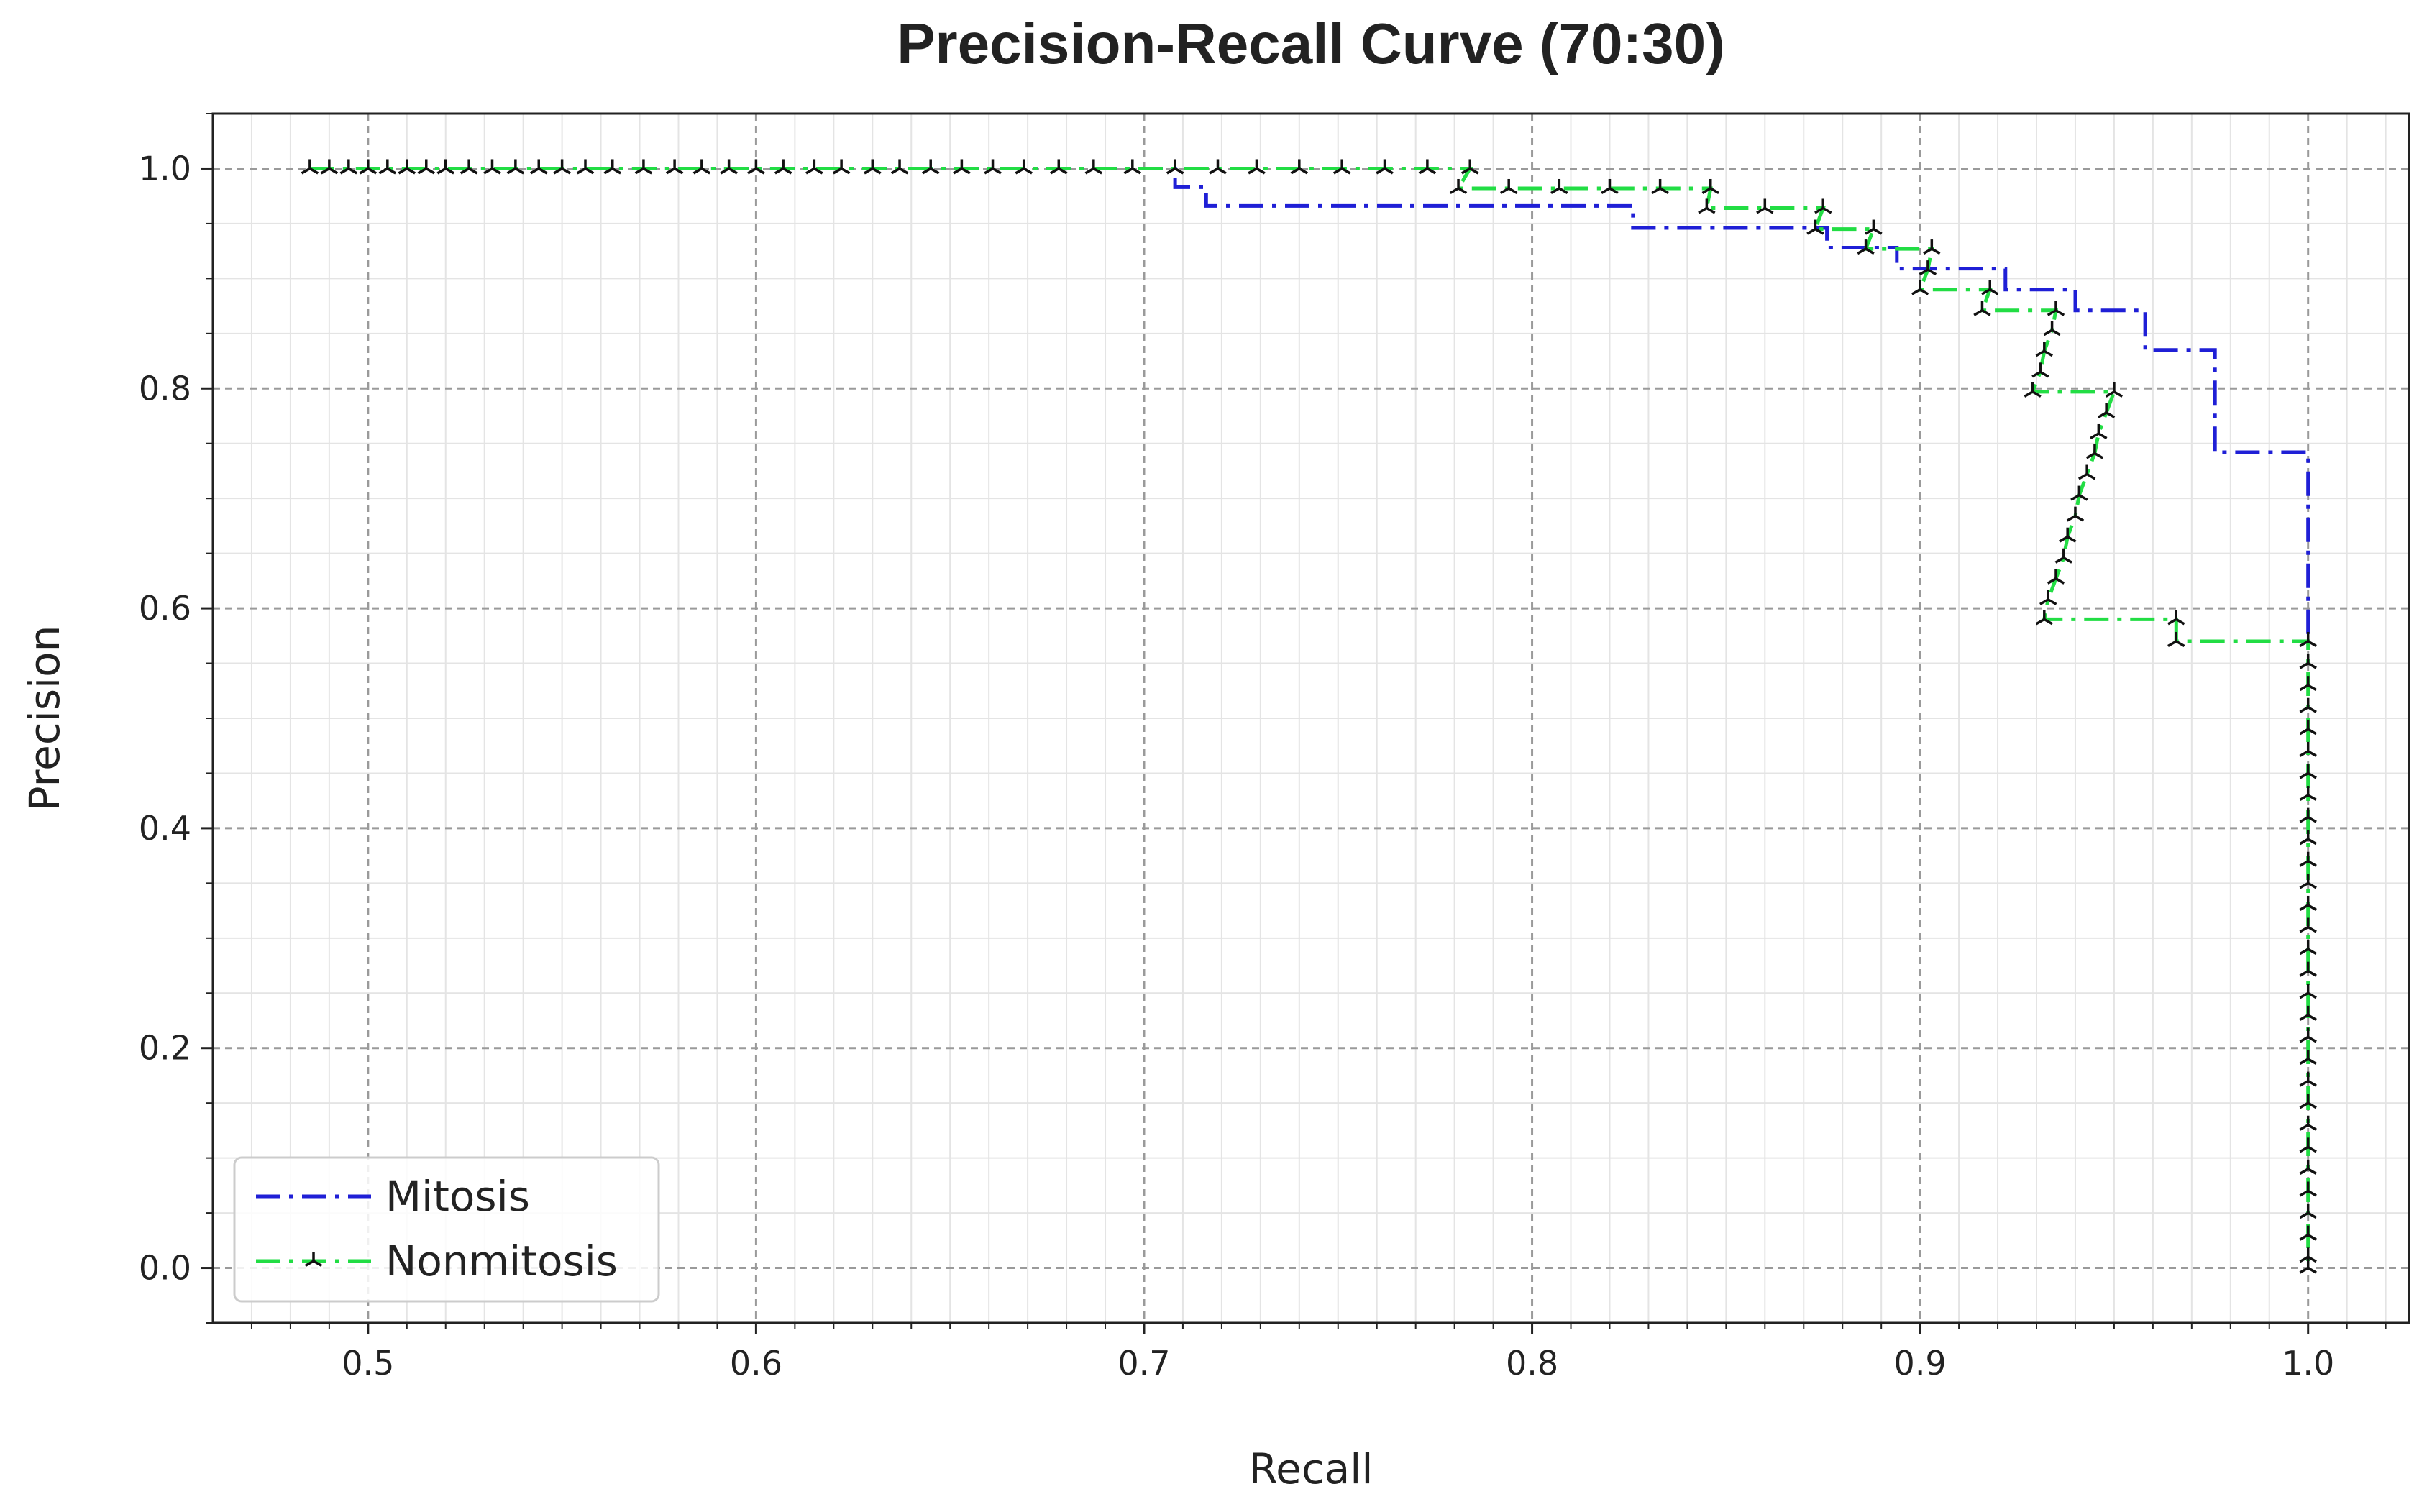  Describe the element at coordinates (756, 1363) in the screenshot. I see `x-tick-label: 0.6` at that location.